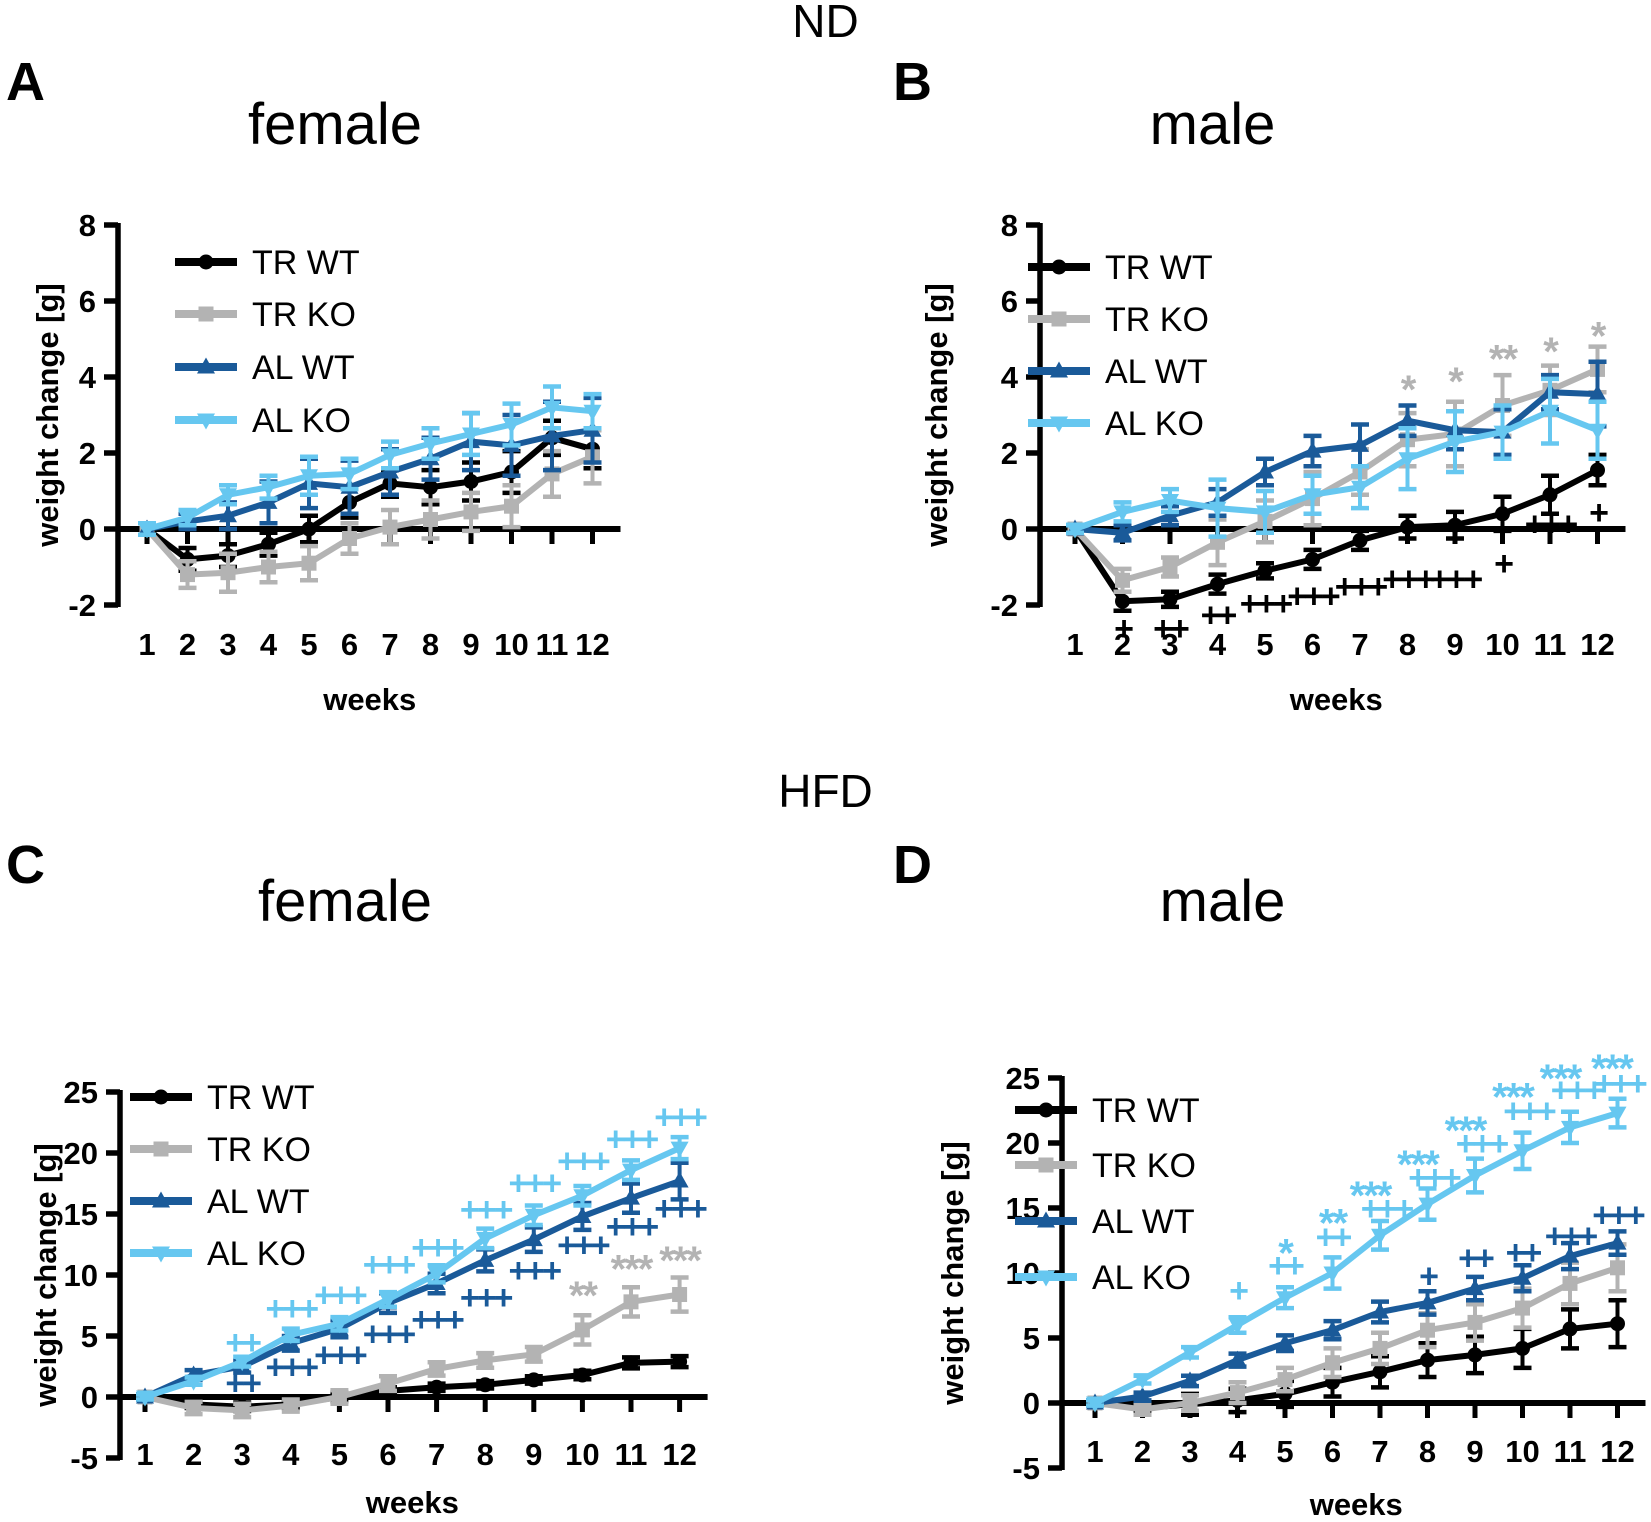 The height and width of the screenshot is (1522, 1651). Describe the element at coordinates (912, 82) in the screenshot. I see `panel-letter: B` at that location.